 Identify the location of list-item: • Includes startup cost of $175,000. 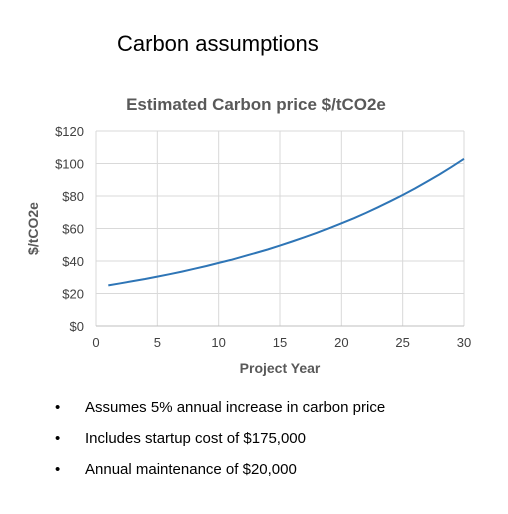
(220, 439).